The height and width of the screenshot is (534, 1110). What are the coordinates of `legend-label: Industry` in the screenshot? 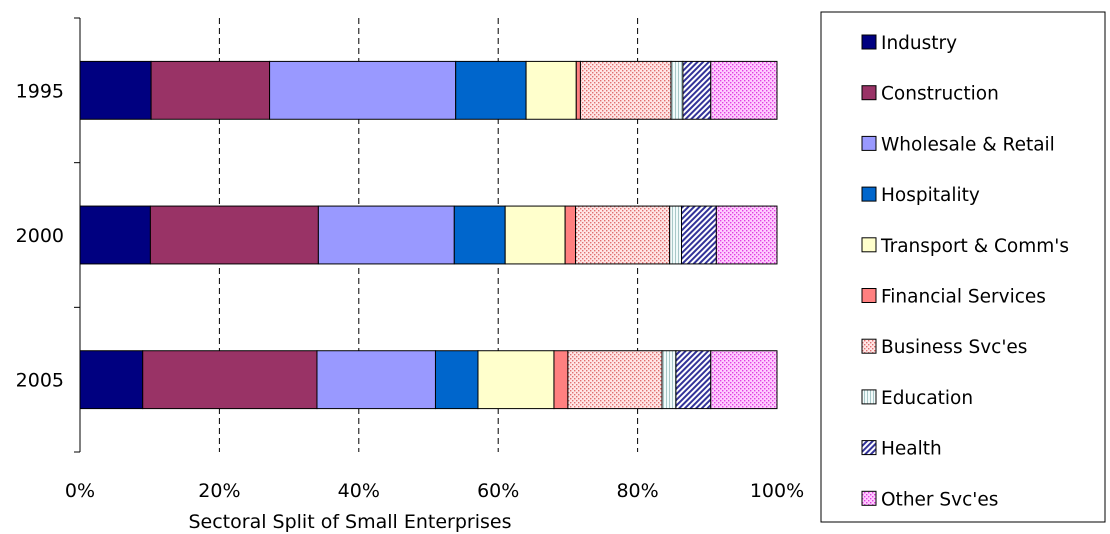 It's located at (919, 43).